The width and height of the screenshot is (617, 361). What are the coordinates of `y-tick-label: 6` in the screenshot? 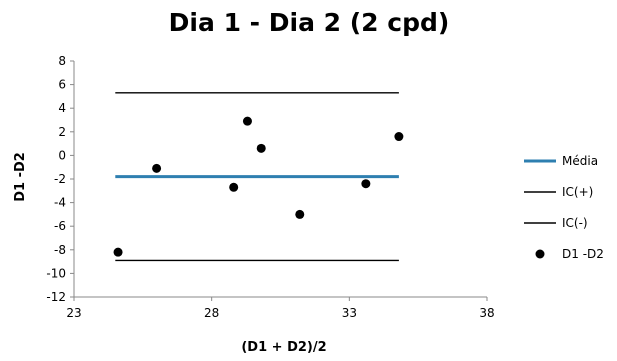 It's located at (62, 85).